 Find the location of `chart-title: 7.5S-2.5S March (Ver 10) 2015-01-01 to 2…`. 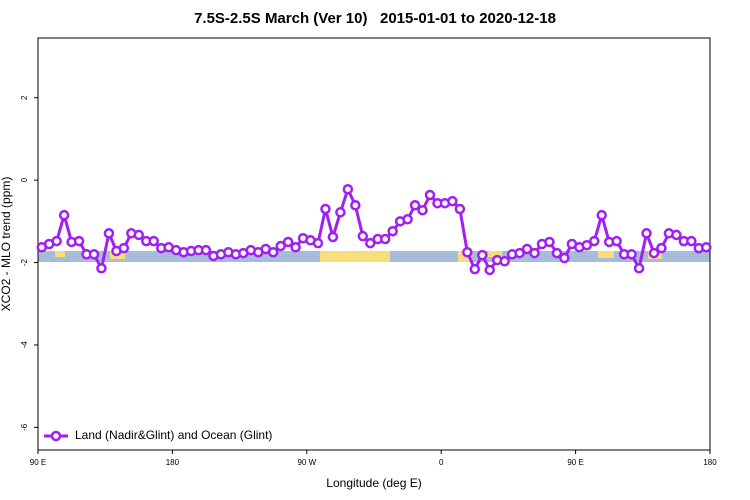

chart-title: 7.5S-2.5S March (Ver 10) 2015-01-01 to 2… is located at coordinates (375, 18).